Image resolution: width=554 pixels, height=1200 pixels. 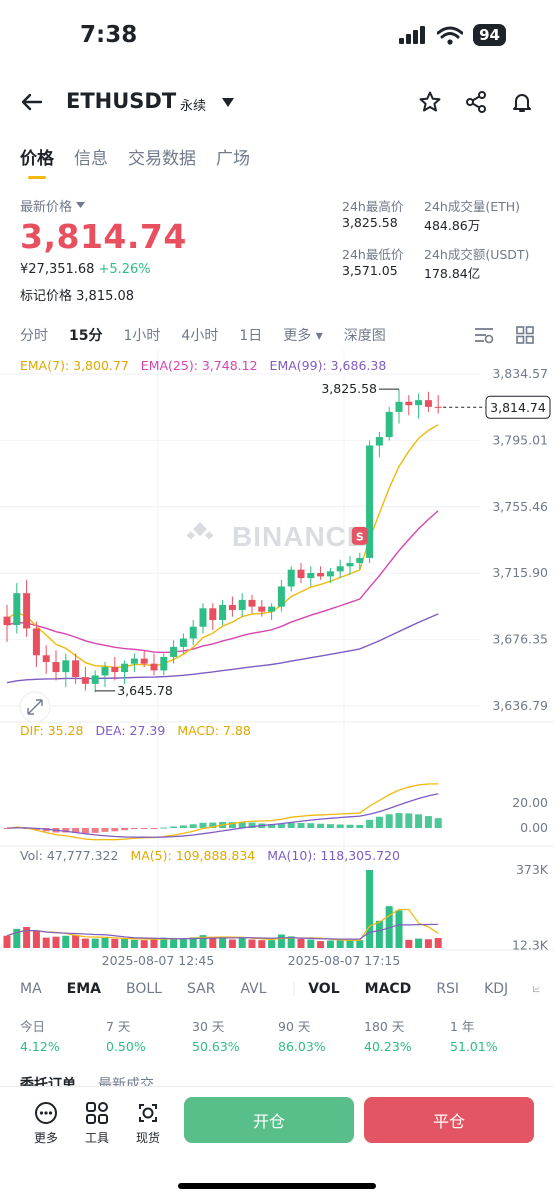 What do you see at coordinates (302, 335) in the screenshot?
I see `interval-more: 更多 ▾` at bounding box center [302, 335].